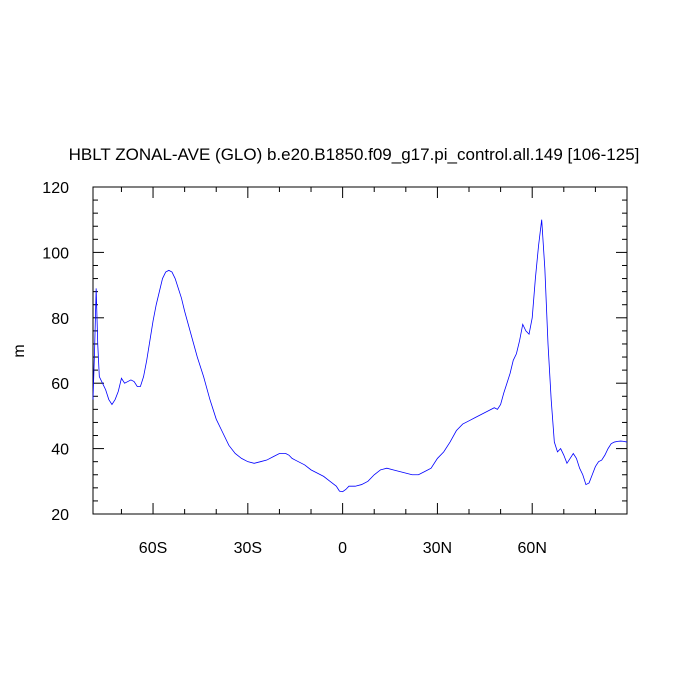 This screenshot has width=700, height=700. I want to click on y-tick-label: 20, so click(60, 515).